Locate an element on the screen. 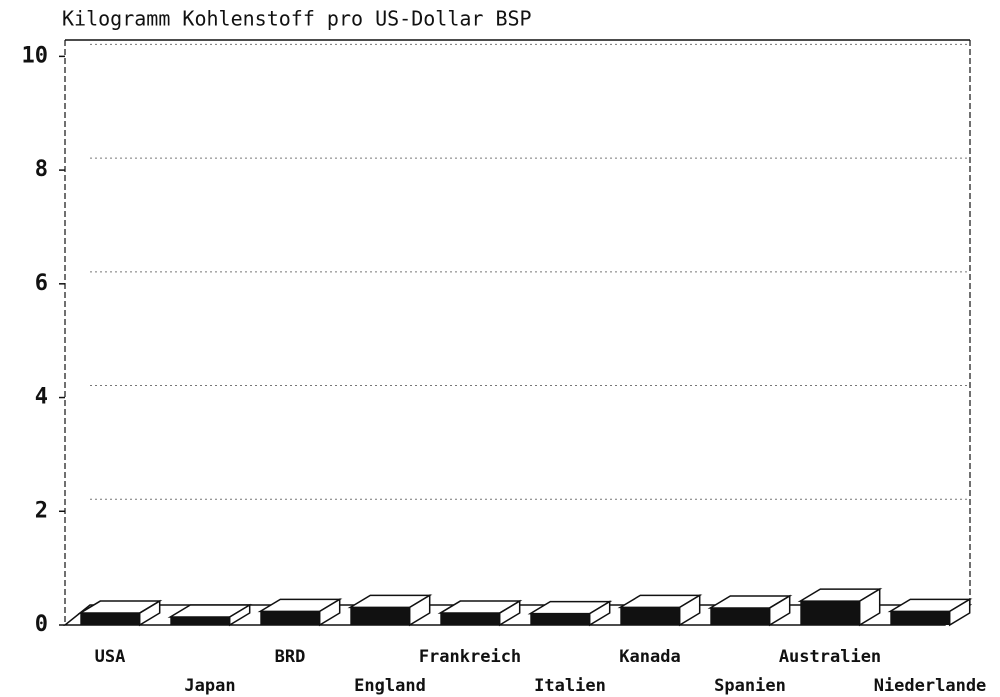  y-tick-label: 6 is located at coordinates (41, 283).